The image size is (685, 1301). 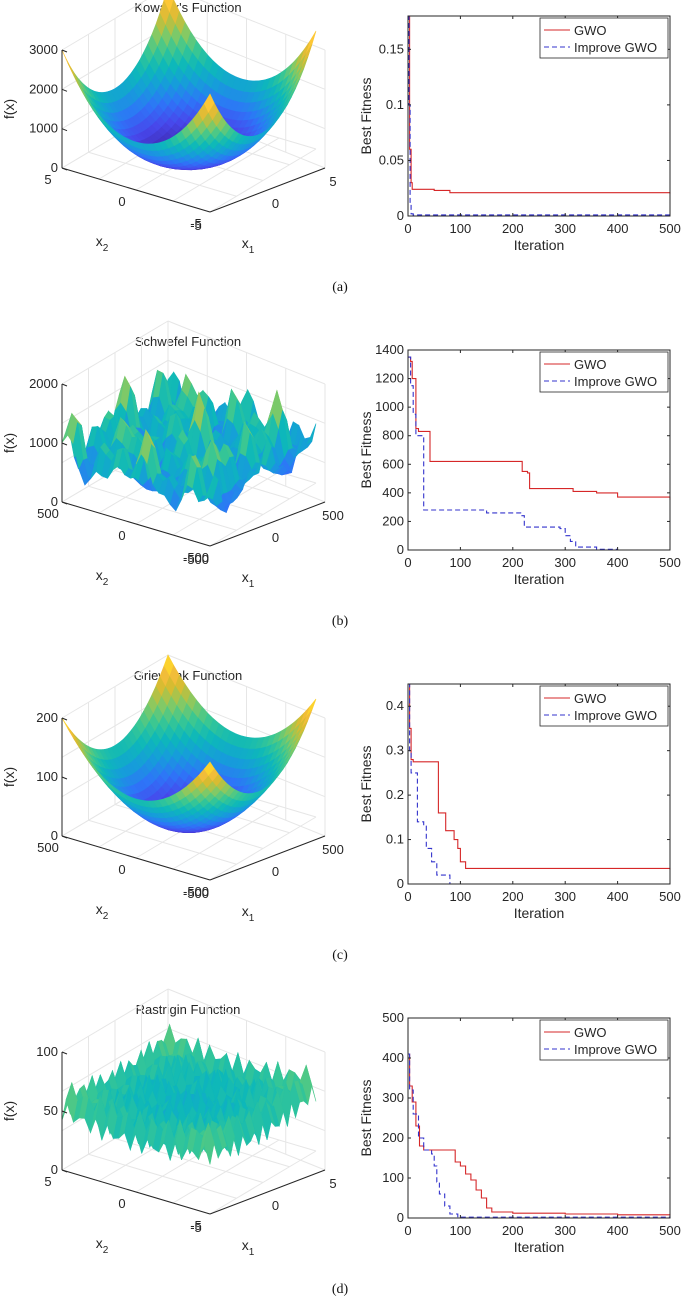 I want to click on surface-title: Rastrigin Function, so click(x=188, y=1009).